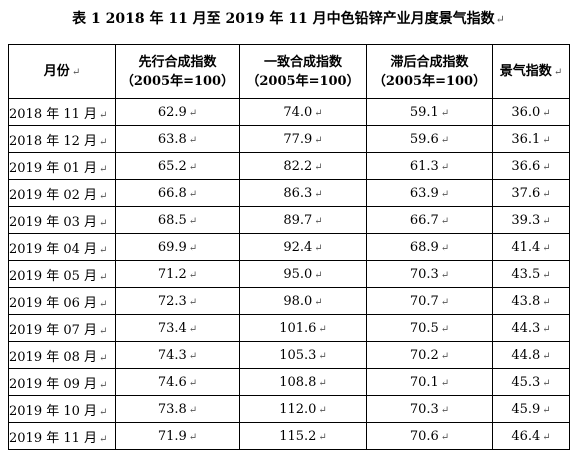  What do you see at coordinates (429, 382) in the screenshot?
I see `cell-lagging: 70.1 ↵` at bounding box center [429, 382].